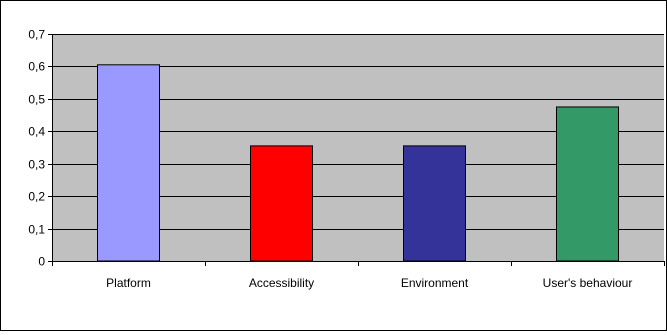 The height and width of the screenshot is (335, 667). I want to click on x-tick-label-3: User's behaviour, so click(588, 283).